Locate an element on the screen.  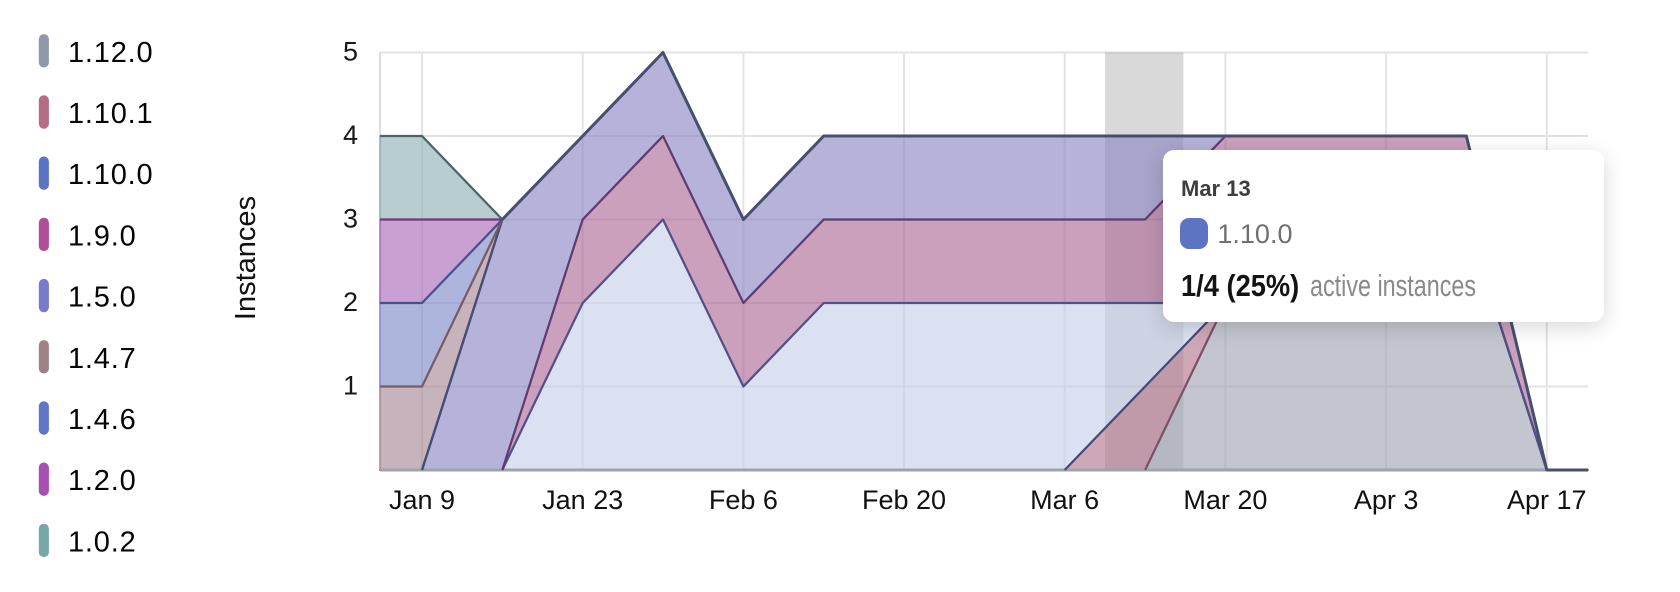
svg-text: Feb 20 is located at coordinates (904, 500).